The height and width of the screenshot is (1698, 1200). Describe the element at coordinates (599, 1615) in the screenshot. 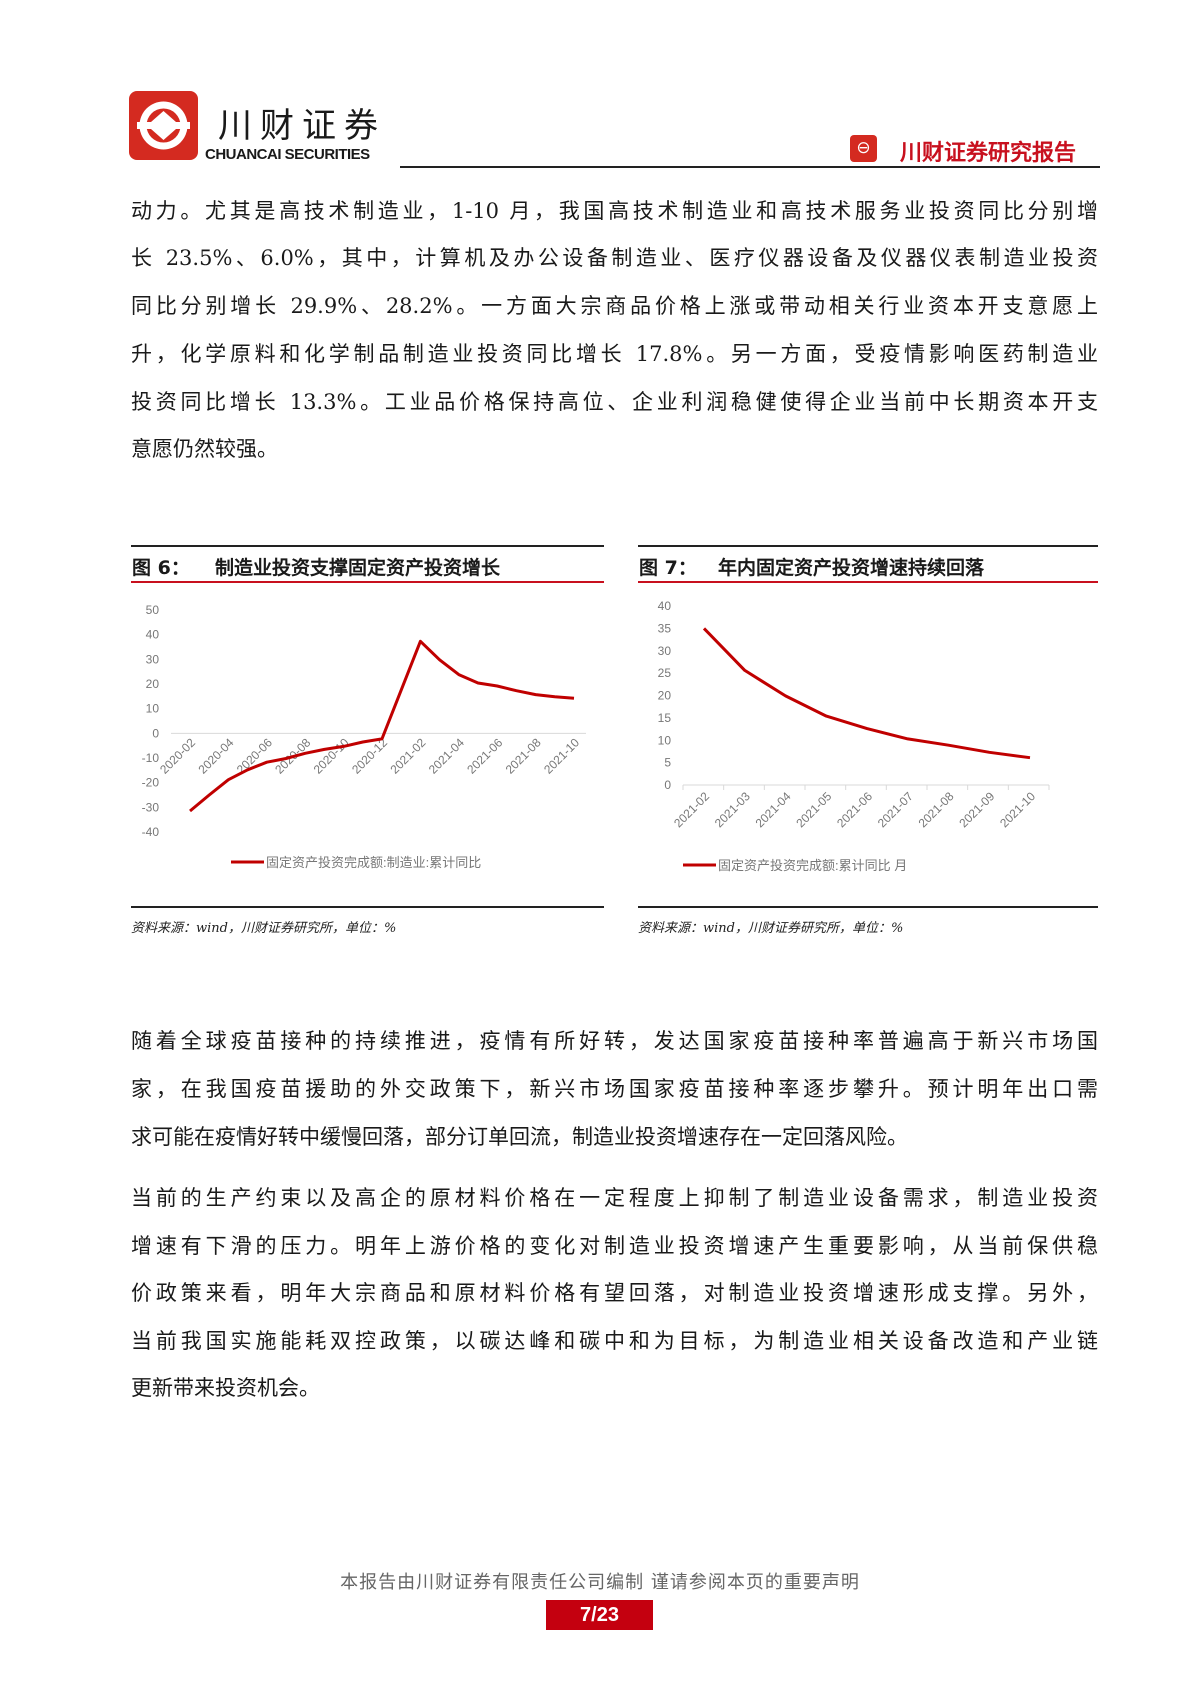

I see `page-number: 7/23` at that location.